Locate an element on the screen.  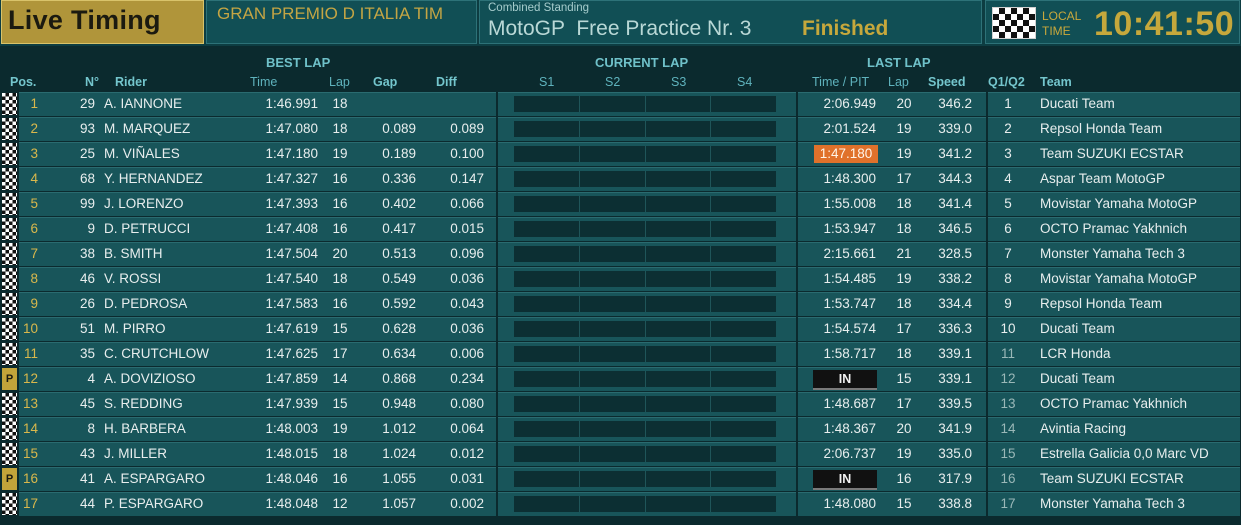
gap: 0.089 is located at coordinates (399, 128).